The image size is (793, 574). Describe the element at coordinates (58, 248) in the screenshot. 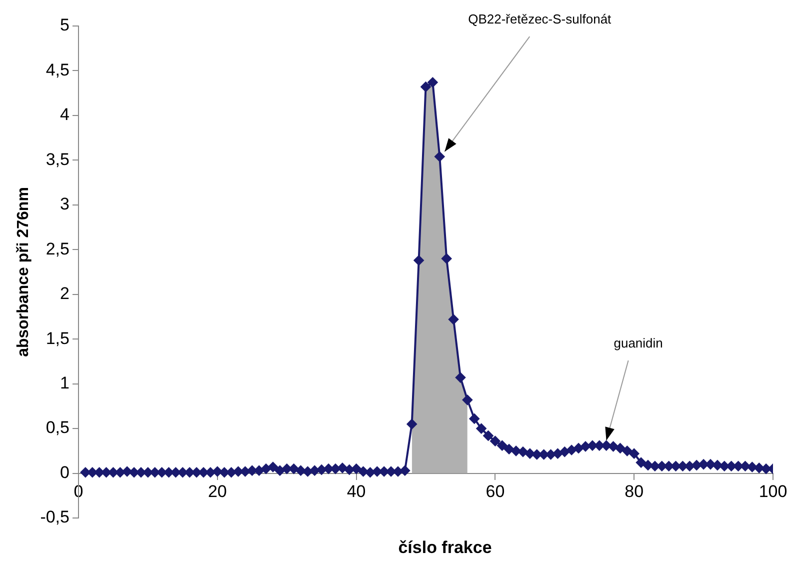

I see `y-tick-label: 2,5` at that location.